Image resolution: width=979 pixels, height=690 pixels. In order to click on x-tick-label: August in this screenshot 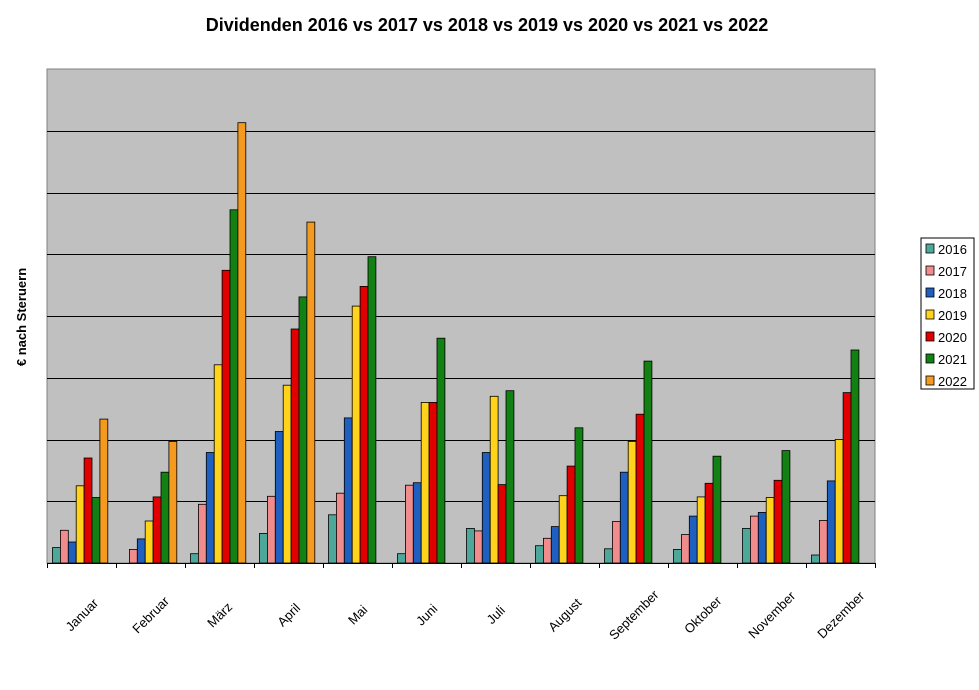, I will do `click(564, 614)`.